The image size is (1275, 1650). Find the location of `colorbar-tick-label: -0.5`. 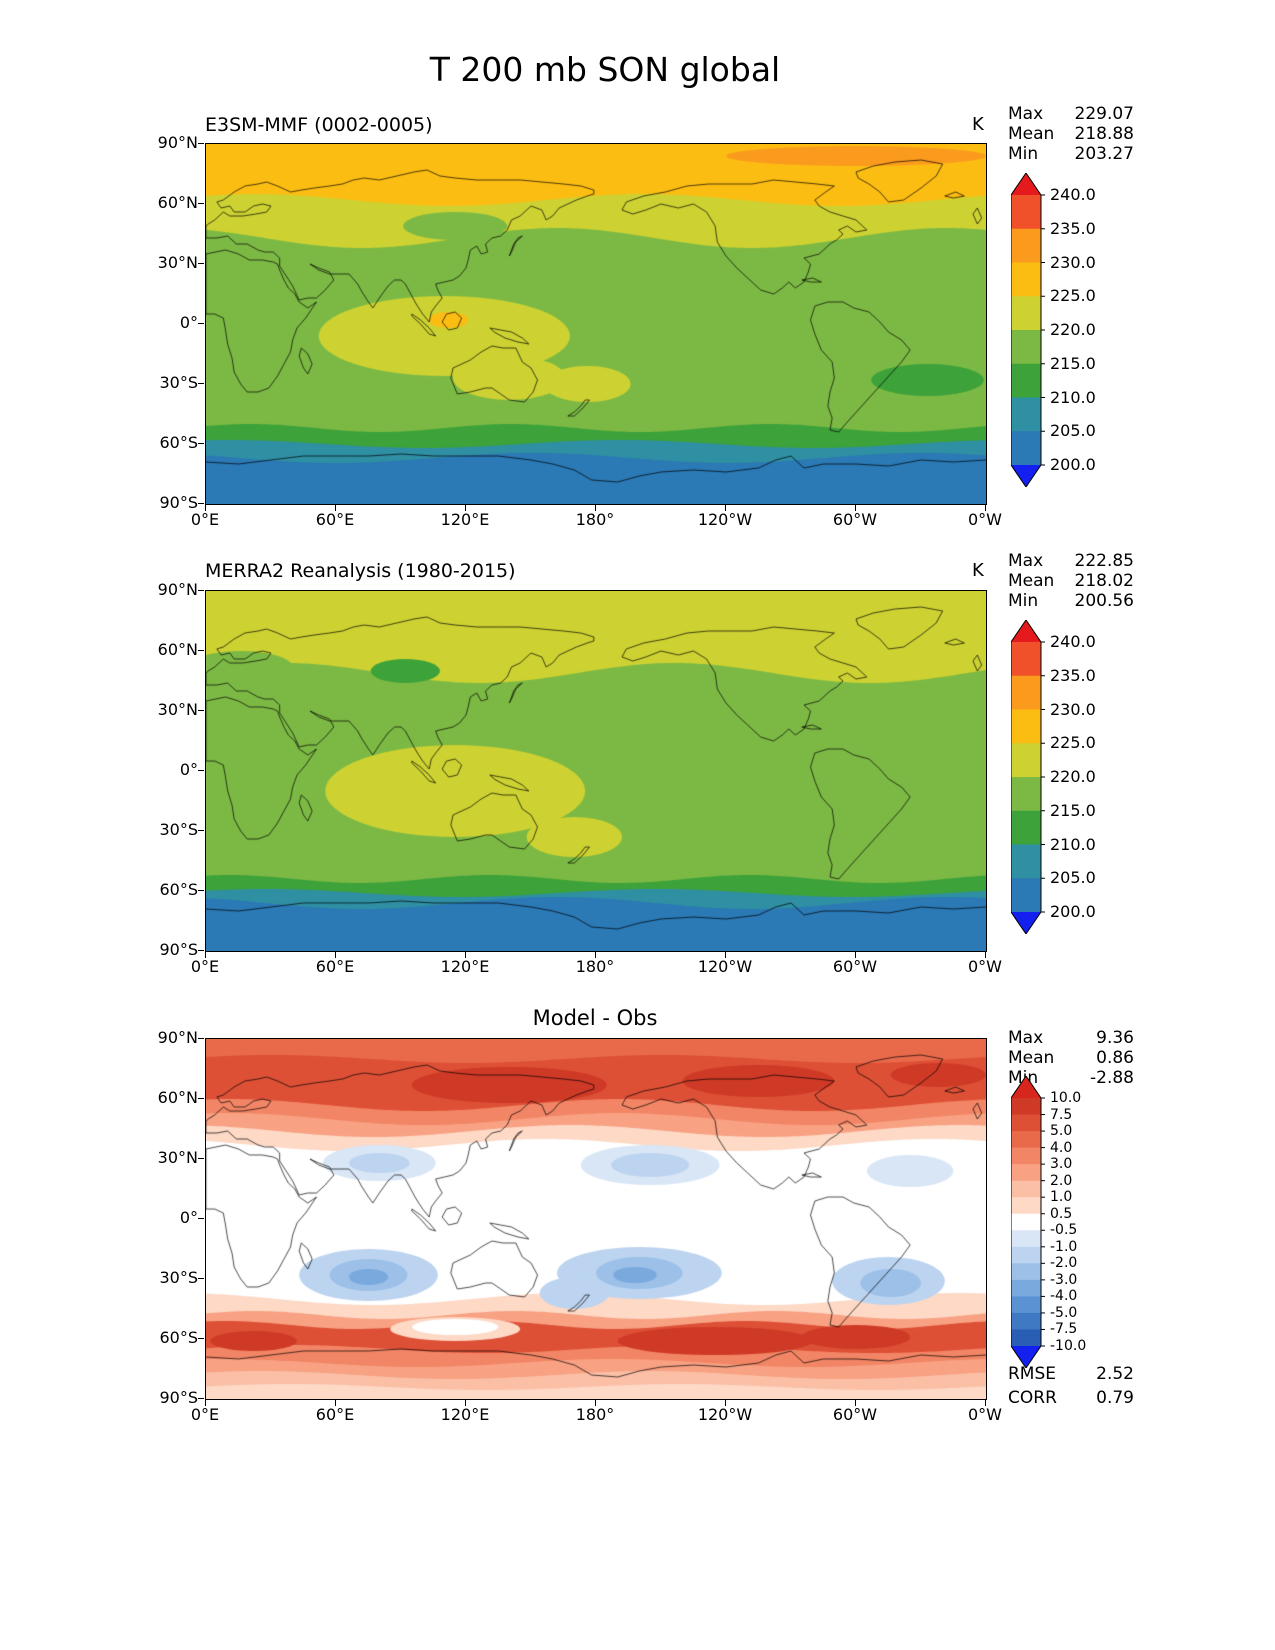

colorbar-tick-label: -0.5 is located at coordinates (1064, 1230).